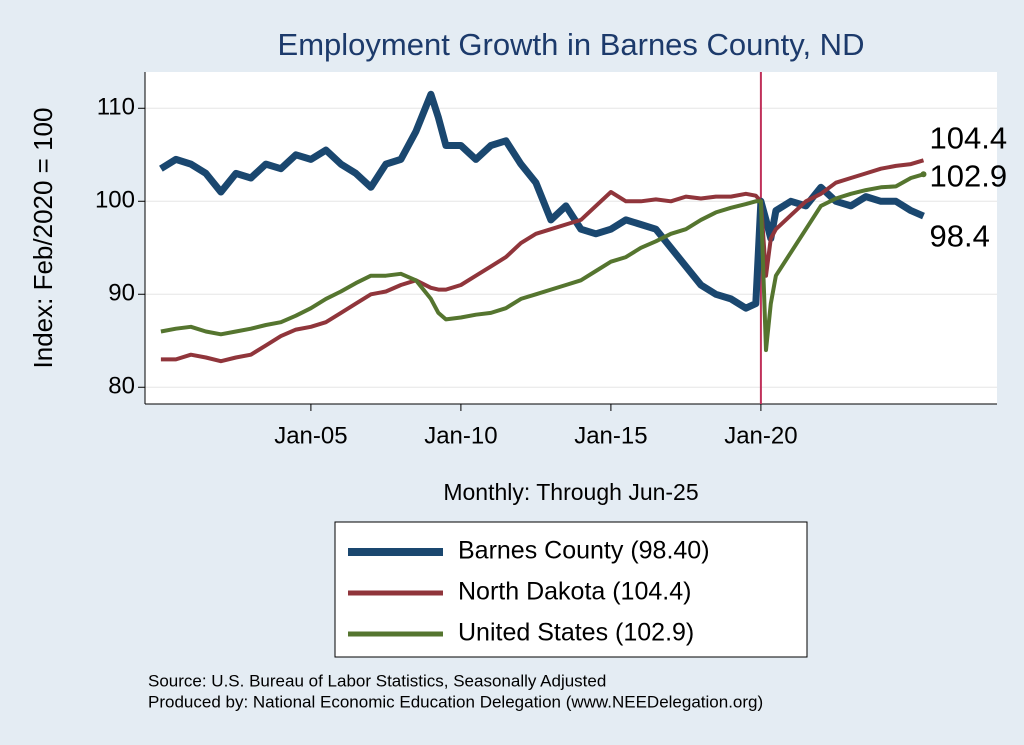 The height and width of the screenshot is (745, 1024). What do you see at coordinates (115, 200) in the screenshot?
I see `y-tick-label: 100` at bounding box center [115, 200].